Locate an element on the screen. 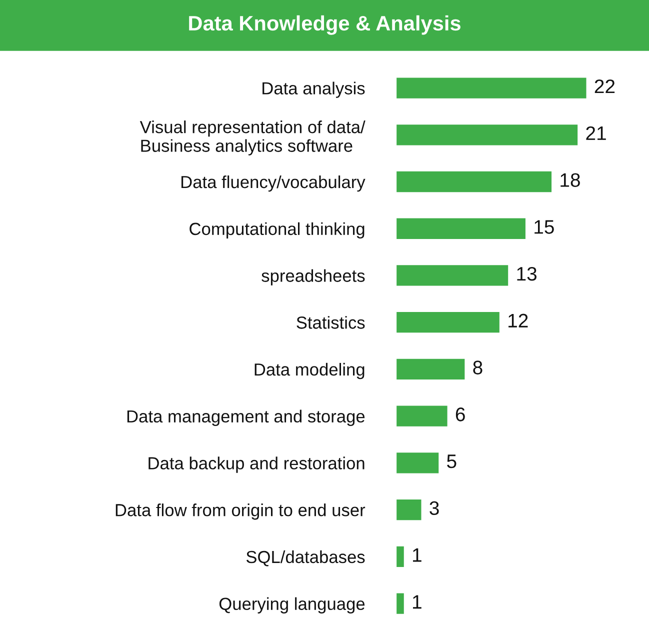 This screenshot has height=627, width=649. data-label: 22 is located at coordinates (604, 86).